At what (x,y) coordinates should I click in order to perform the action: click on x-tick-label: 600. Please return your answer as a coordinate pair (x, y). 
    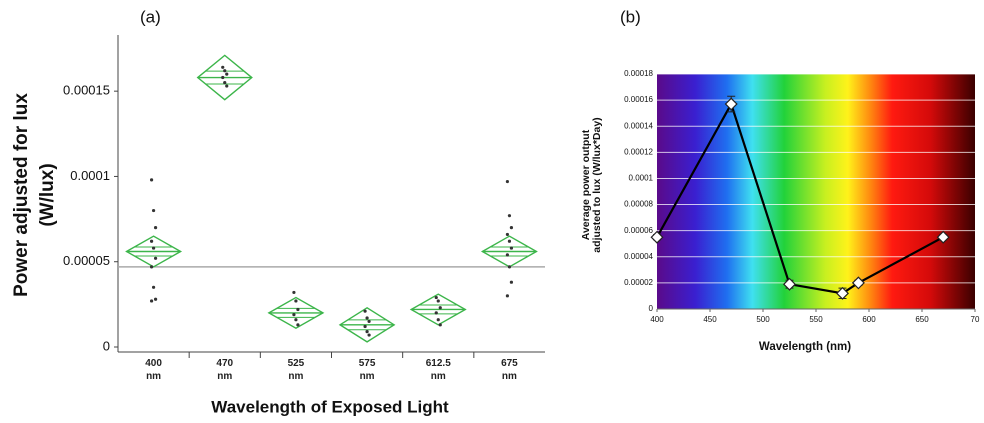
    Looking at the image, I should click on (869, 319).